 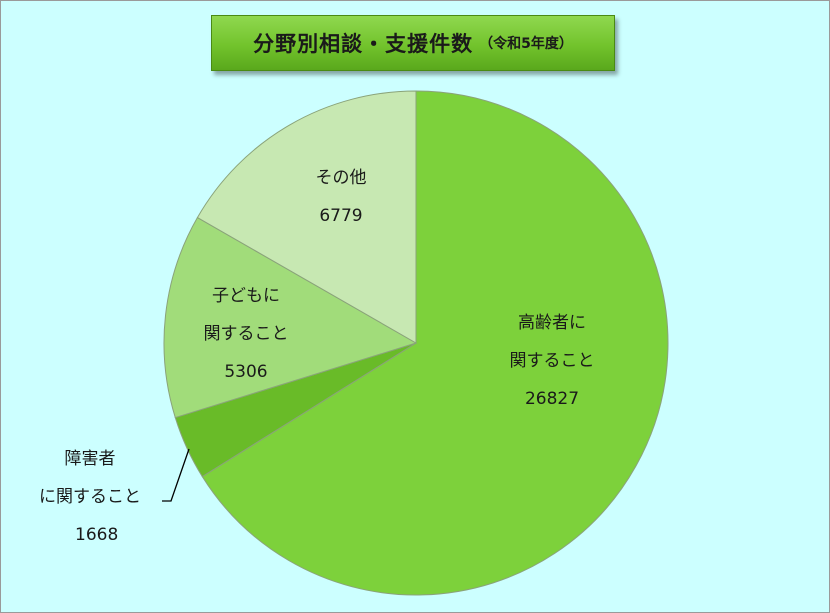 What do you see at coordinates (552, 323) in the screenshot?
I see `slice-label-elderly-line1: 高齢者に` at bounding box center [552, 323].